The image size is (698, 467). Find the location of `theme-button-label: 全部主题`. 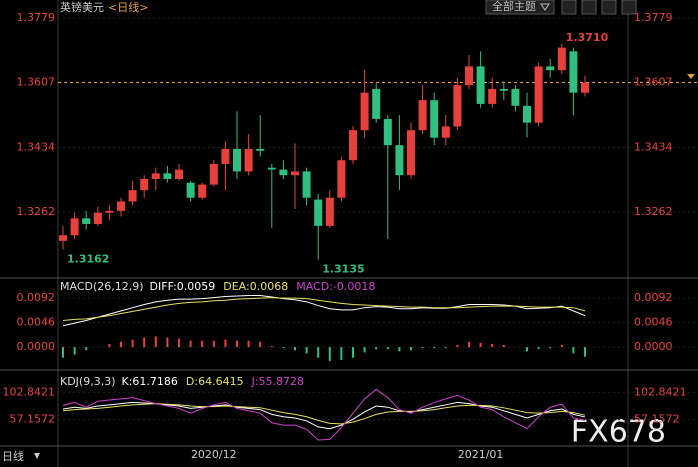

theme-button-label: 全部主题 is located at coordinates (514, 6).